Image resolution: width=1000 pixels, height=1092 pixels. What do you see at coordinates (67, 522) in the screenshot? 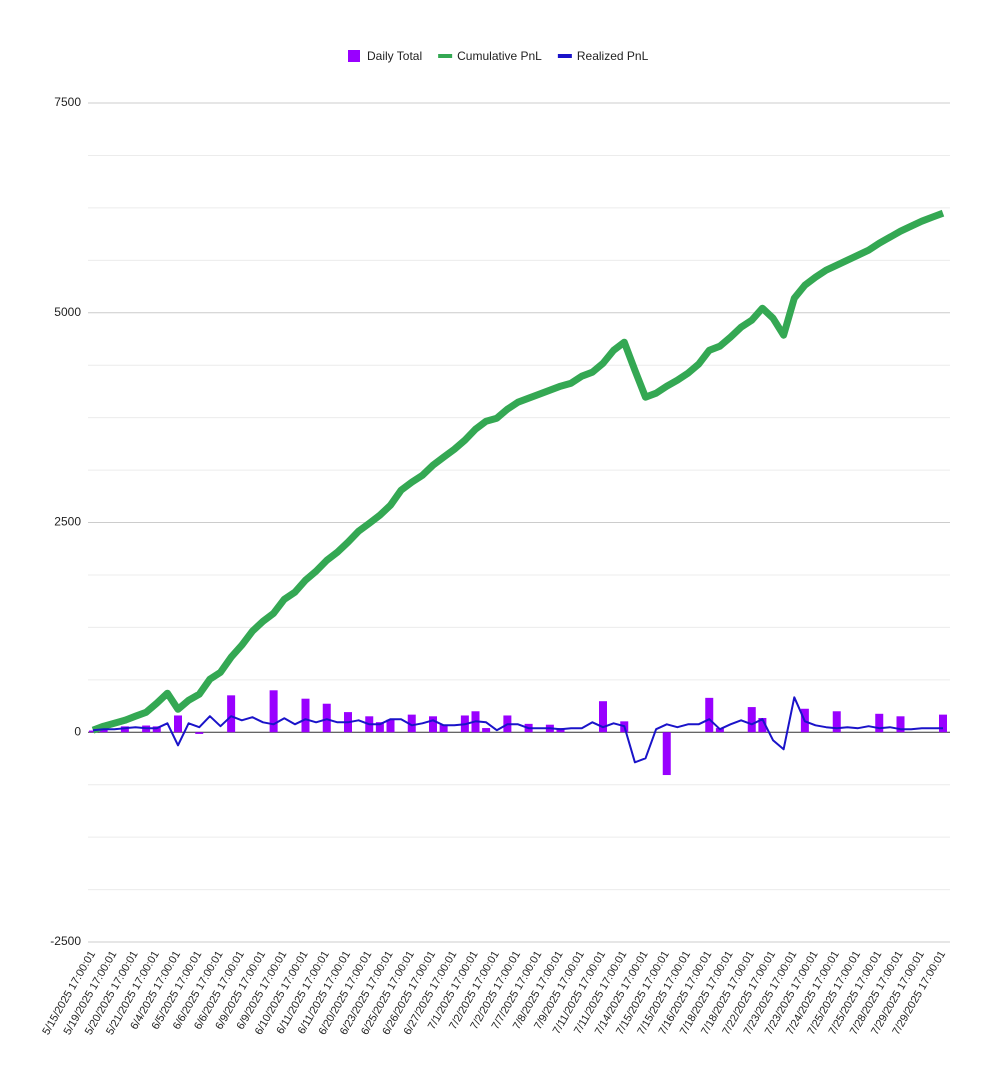
I see `y-tick-label: 2500` at bounding box center [67, 522].